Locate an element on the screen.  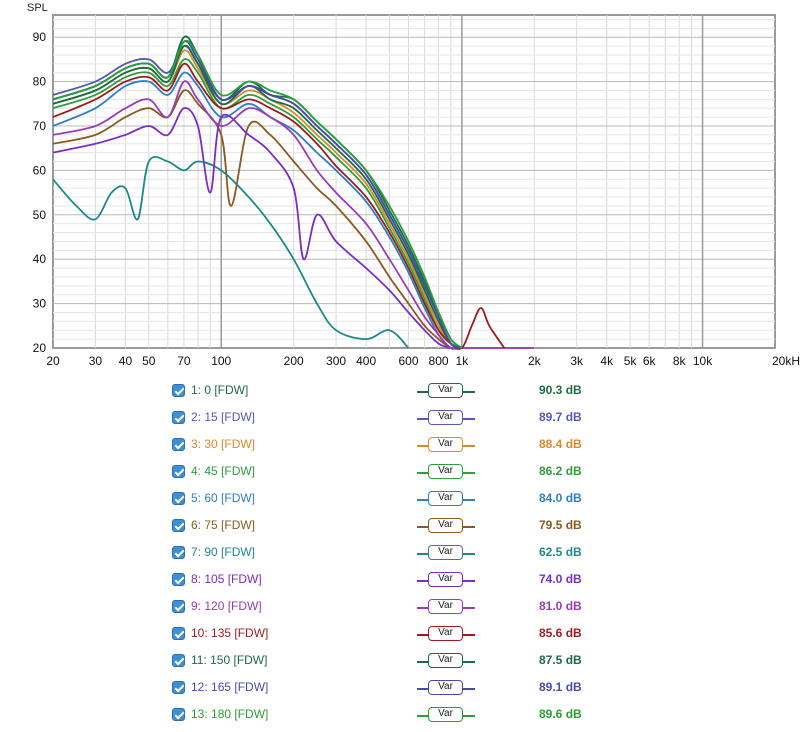
legend-label: 5: 60 [FDW] is located at coordinates (223, 498).